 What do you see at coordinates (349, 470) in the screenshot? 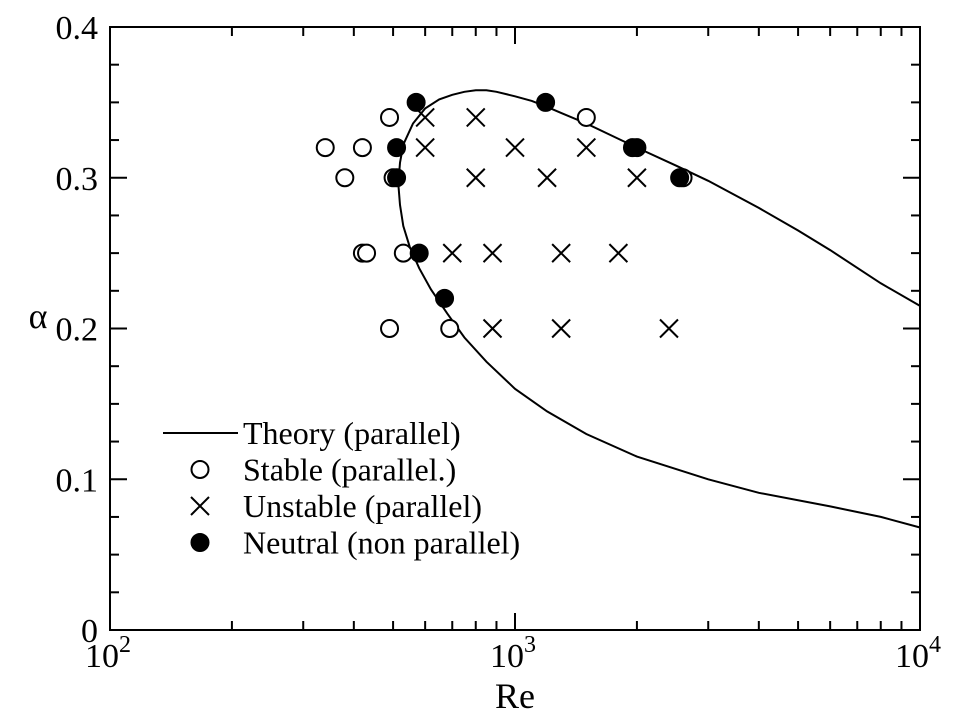
I see `legend-entry-label: Stable (parallel.)` at bounding box center [349, 470].